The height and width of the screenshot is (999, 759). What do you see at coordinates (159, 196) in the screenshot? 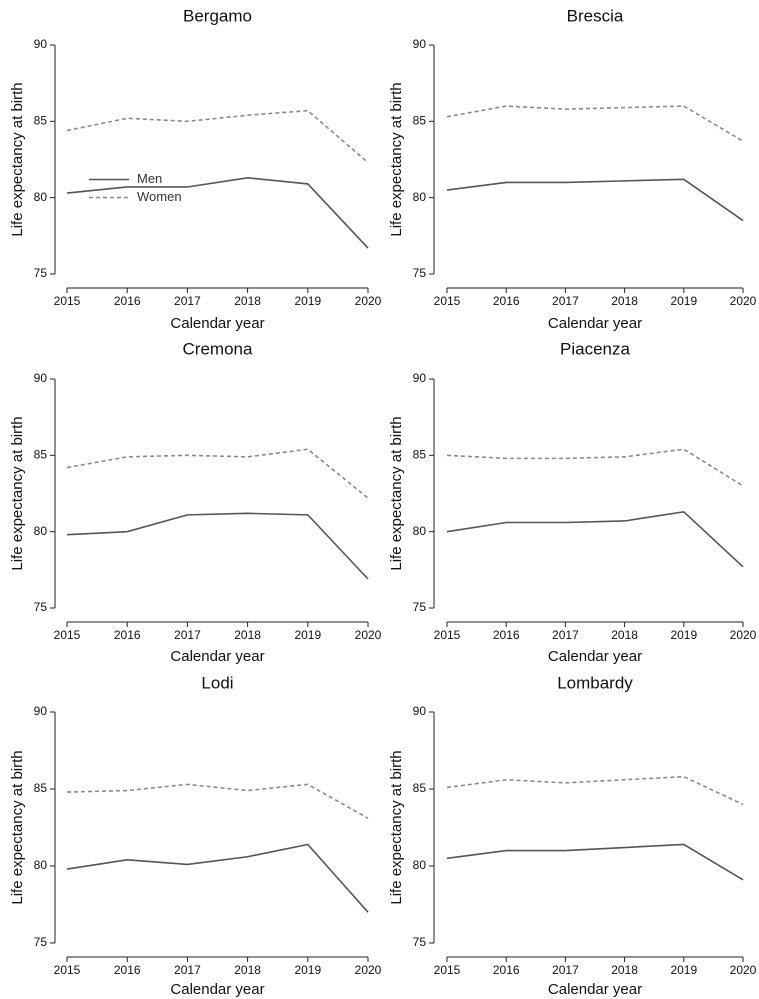
I see `legend-label: Women` at bounding box center [159, 196].